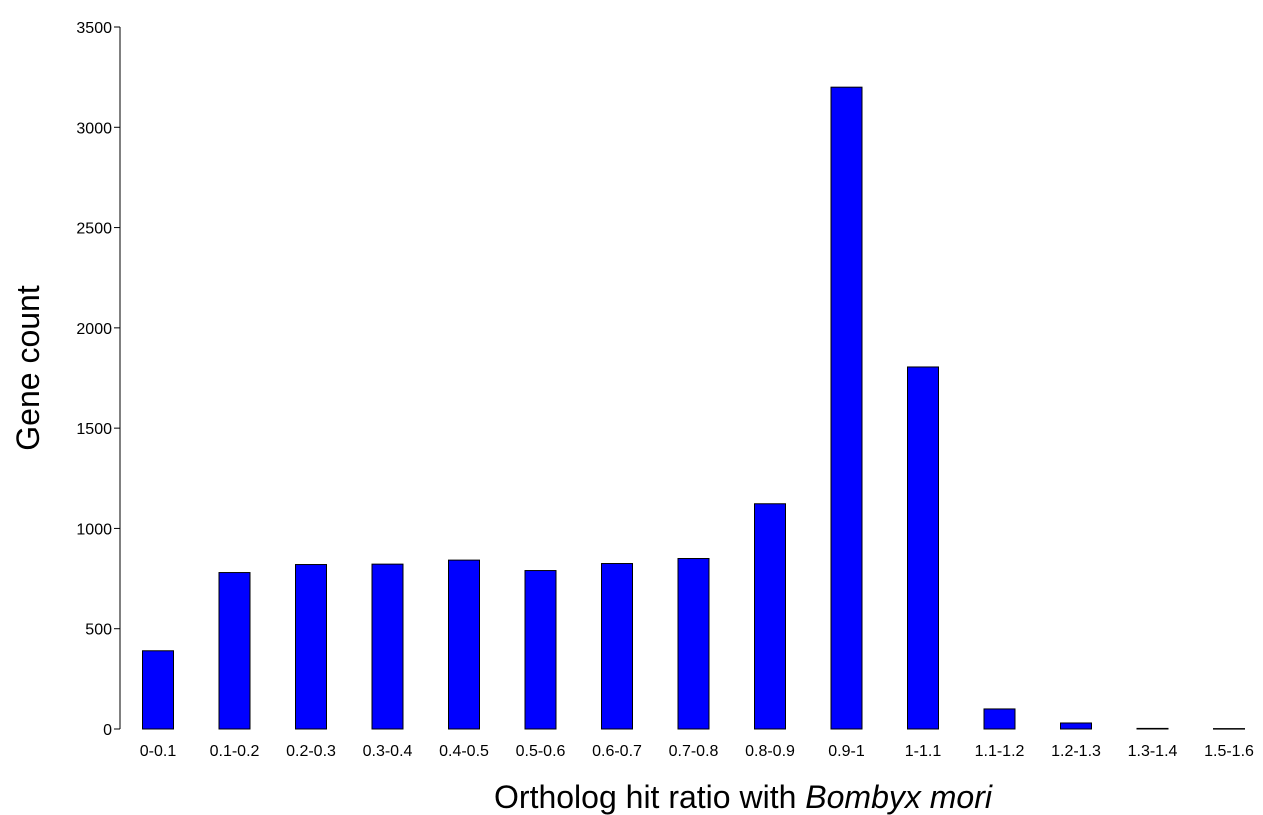 The height and width of the screenshot is (815, 1263). I want to click on y-tick-label: 1500, so click(94, 429).